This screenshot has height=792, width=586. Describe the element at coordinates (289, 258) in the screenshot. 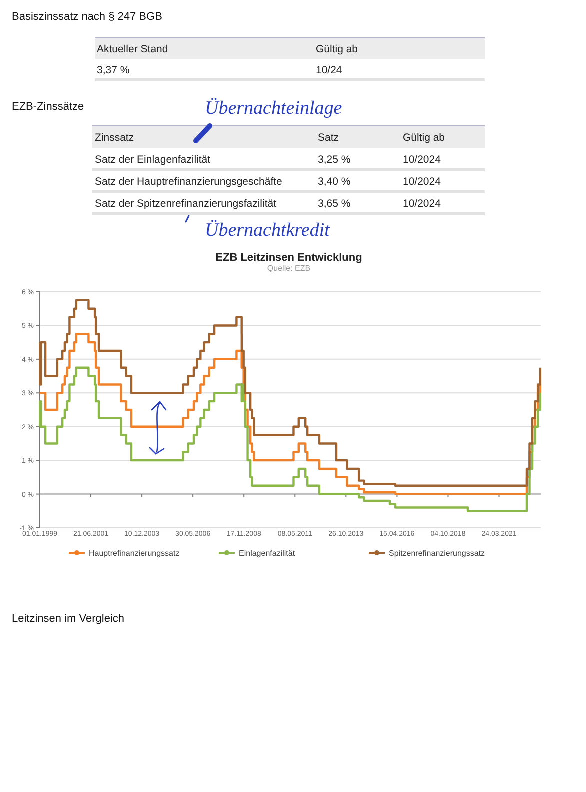

I see `chart-title: EZB Leitzinsen Entwicklung` at that location.